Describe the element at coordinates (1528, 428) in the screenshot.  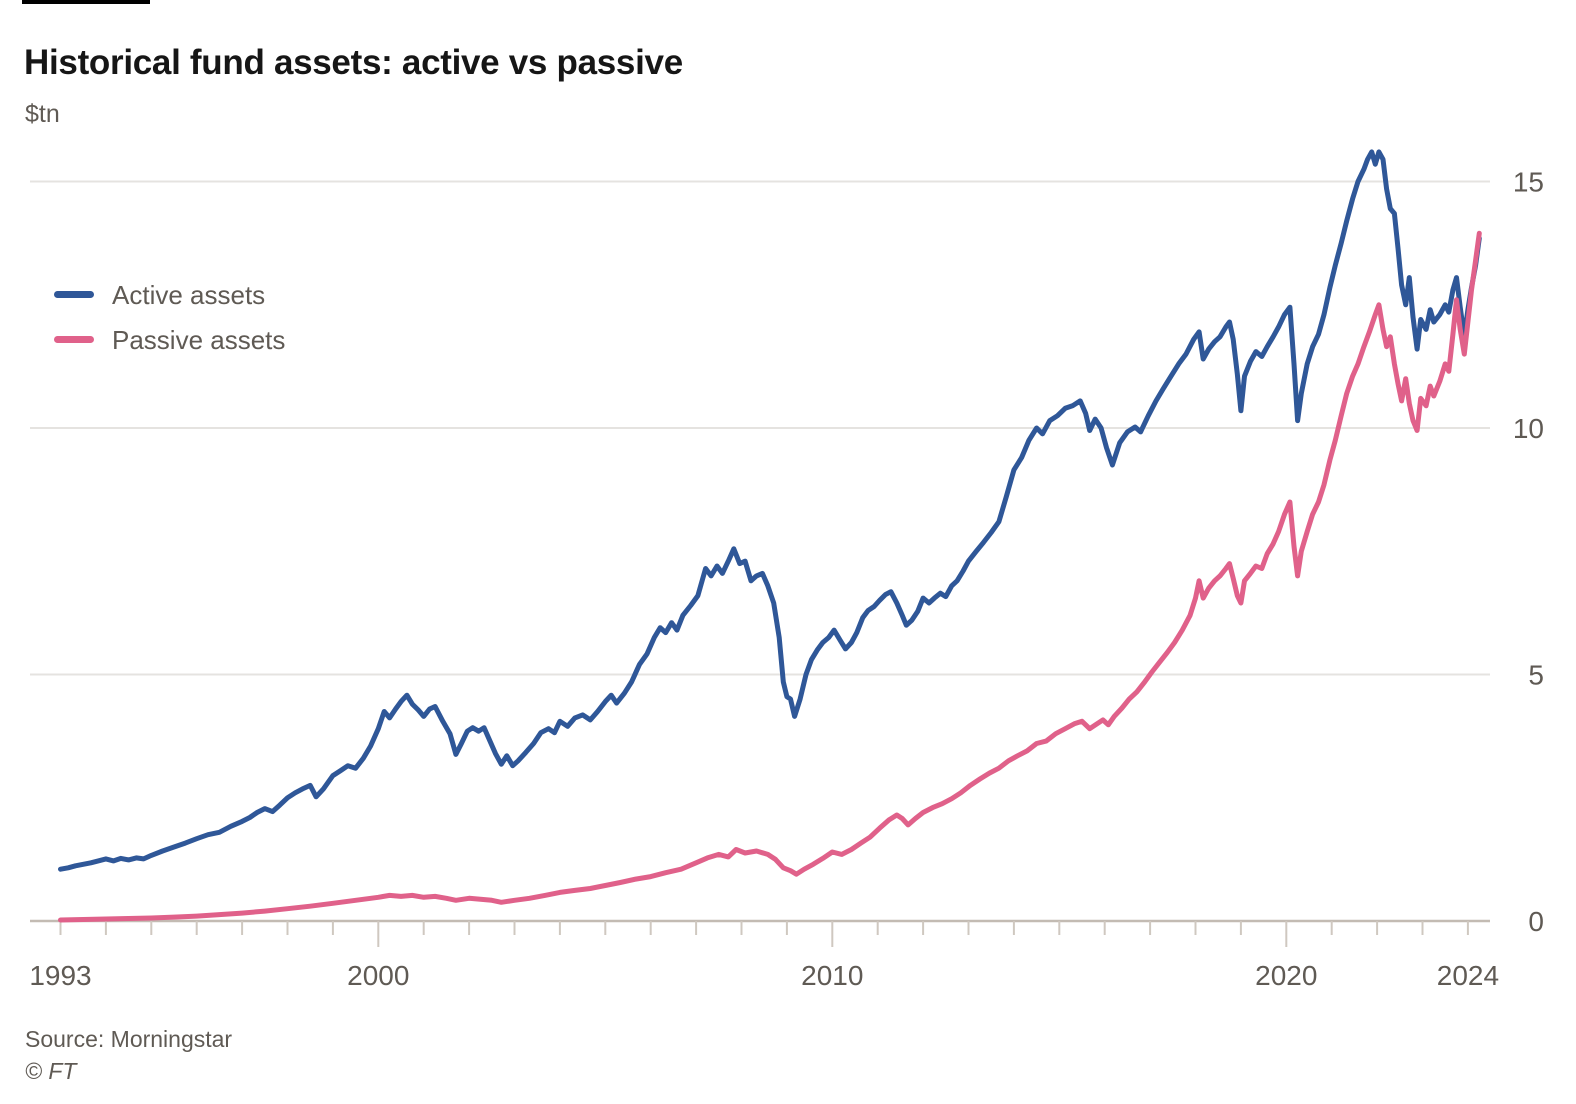
I see `y-tick-label: 10` at that location.